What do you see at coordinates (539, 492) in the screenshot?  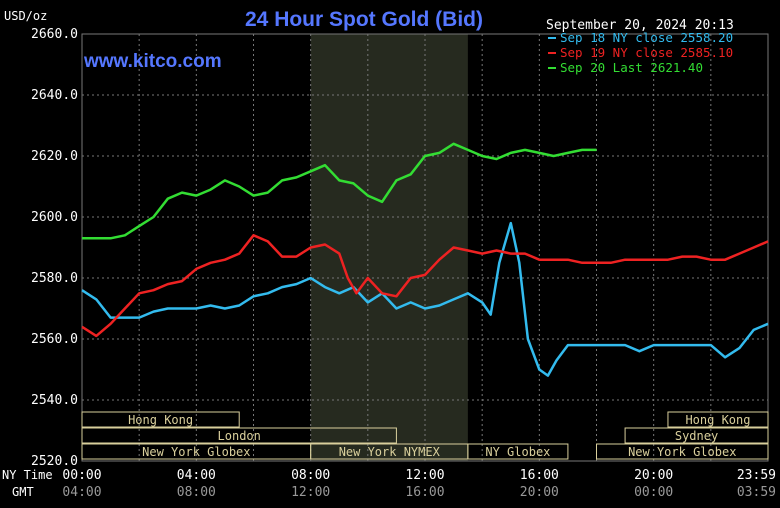 I see `x-tick-label-gmt: 20:00` at bounding box center [539, 492].